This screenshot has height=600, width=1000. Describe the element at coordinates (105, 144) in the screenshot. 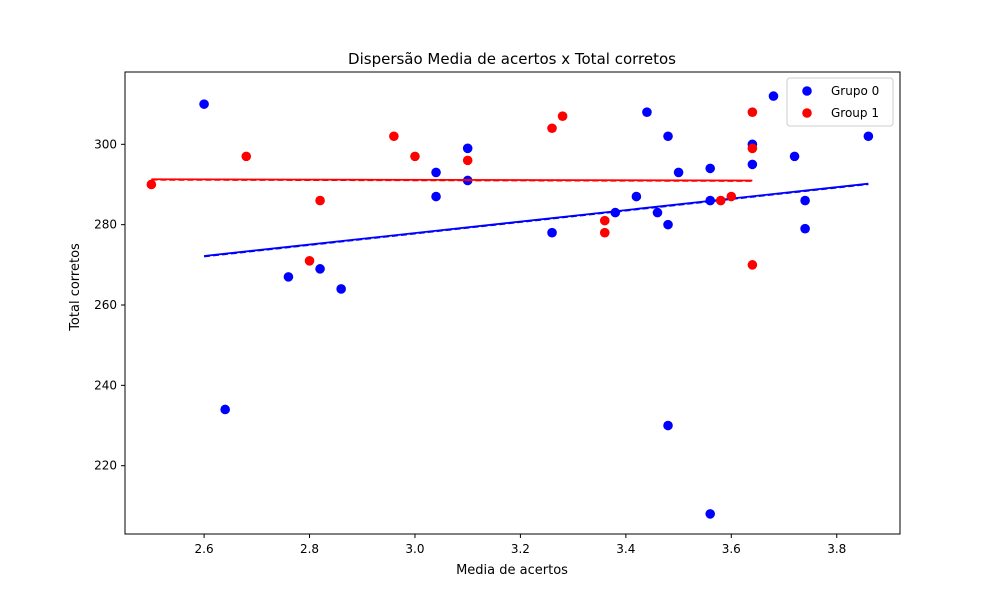

I see `y-tick-label: 300` at that location.